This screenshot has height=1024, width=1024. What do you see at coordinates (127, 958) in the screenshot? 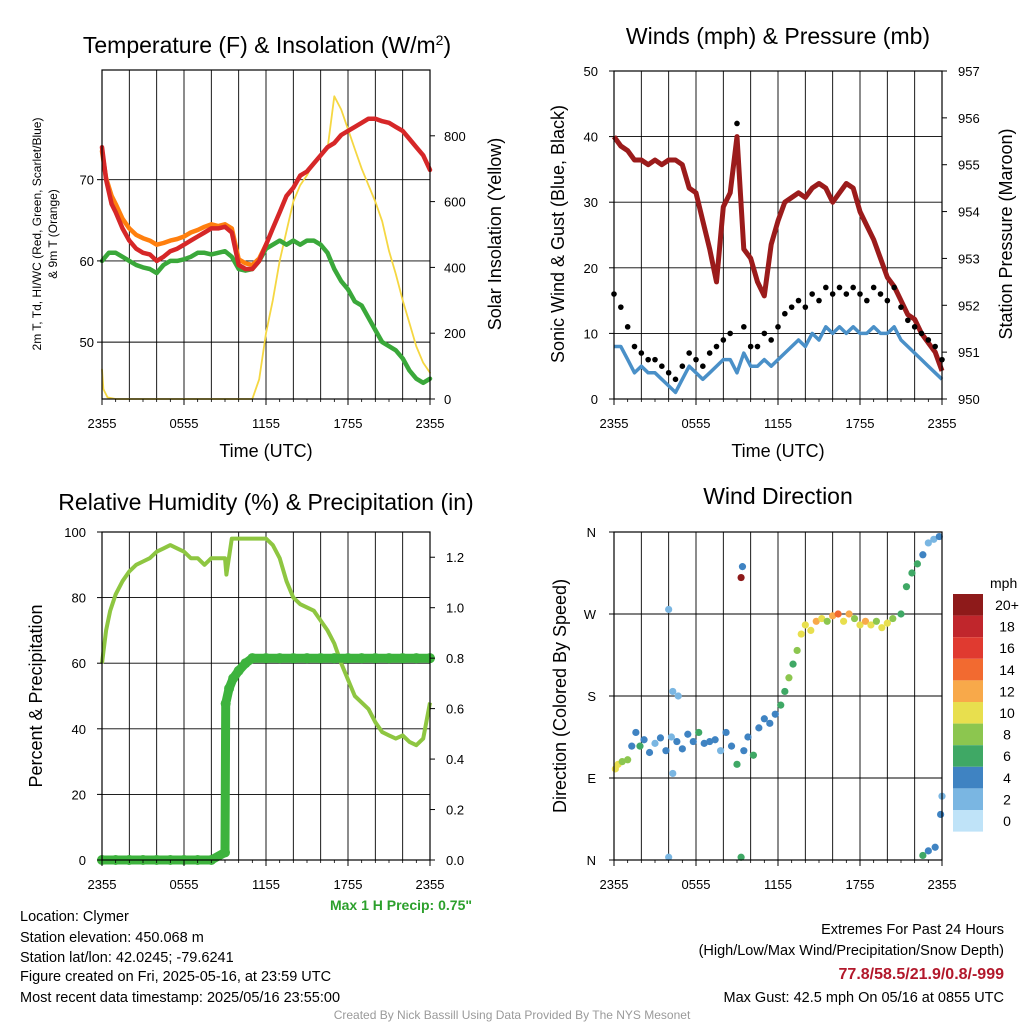
I see `info-latlon: Station lat/lon: 42.0245; -79.6241` at bounding box center [127, 958].